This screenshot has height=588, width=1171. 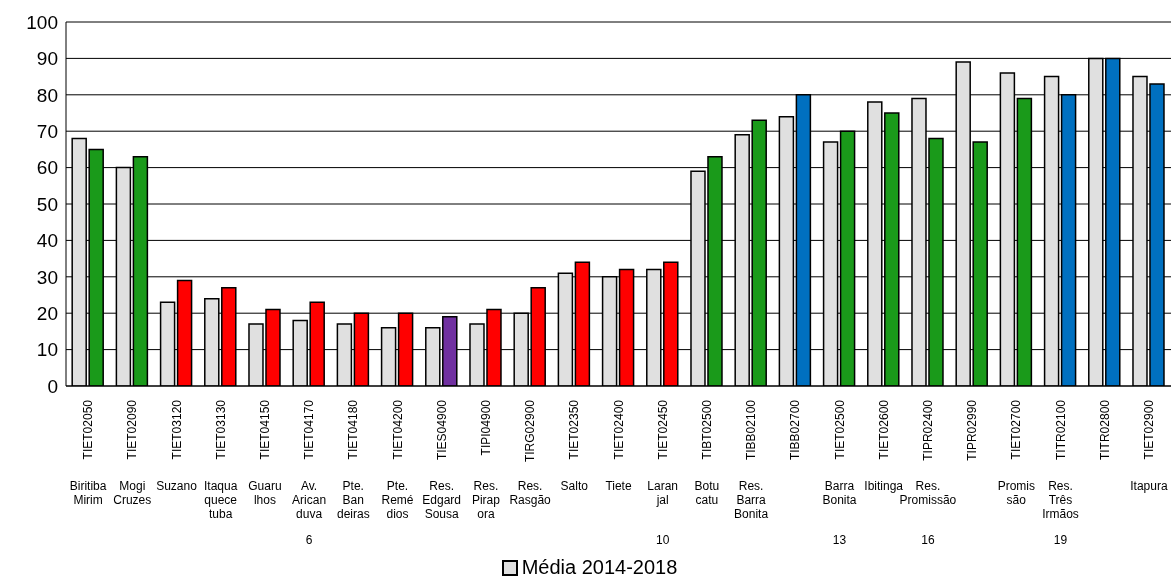 I want to click on category-label: TIET02050 Biritiba Mirim, so click(x=88, y=453).